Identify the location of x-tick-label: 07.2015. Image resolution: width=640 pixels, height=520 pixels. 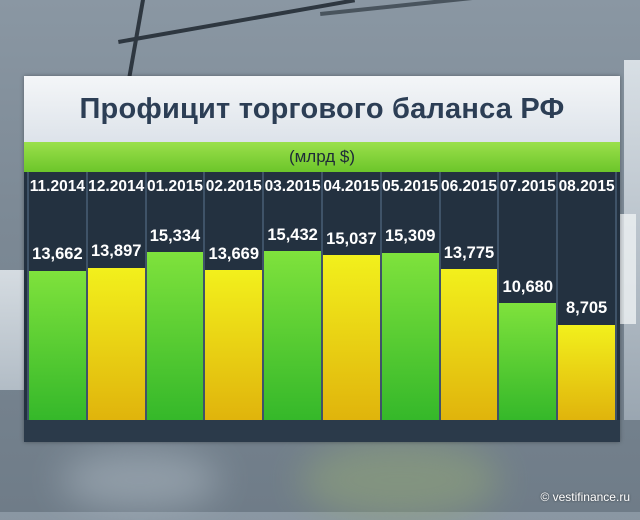
(527, 186).